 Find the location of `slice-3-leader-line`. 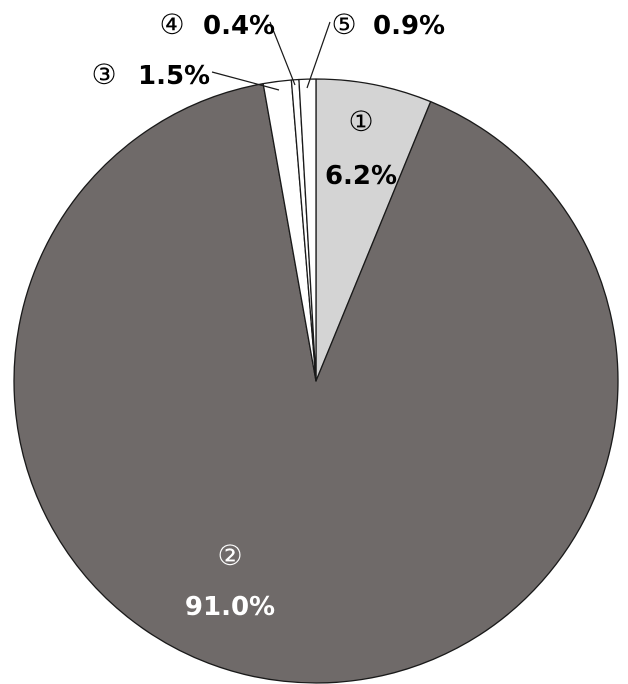

slice-3-leader-line is located at coordinates (245, 81).